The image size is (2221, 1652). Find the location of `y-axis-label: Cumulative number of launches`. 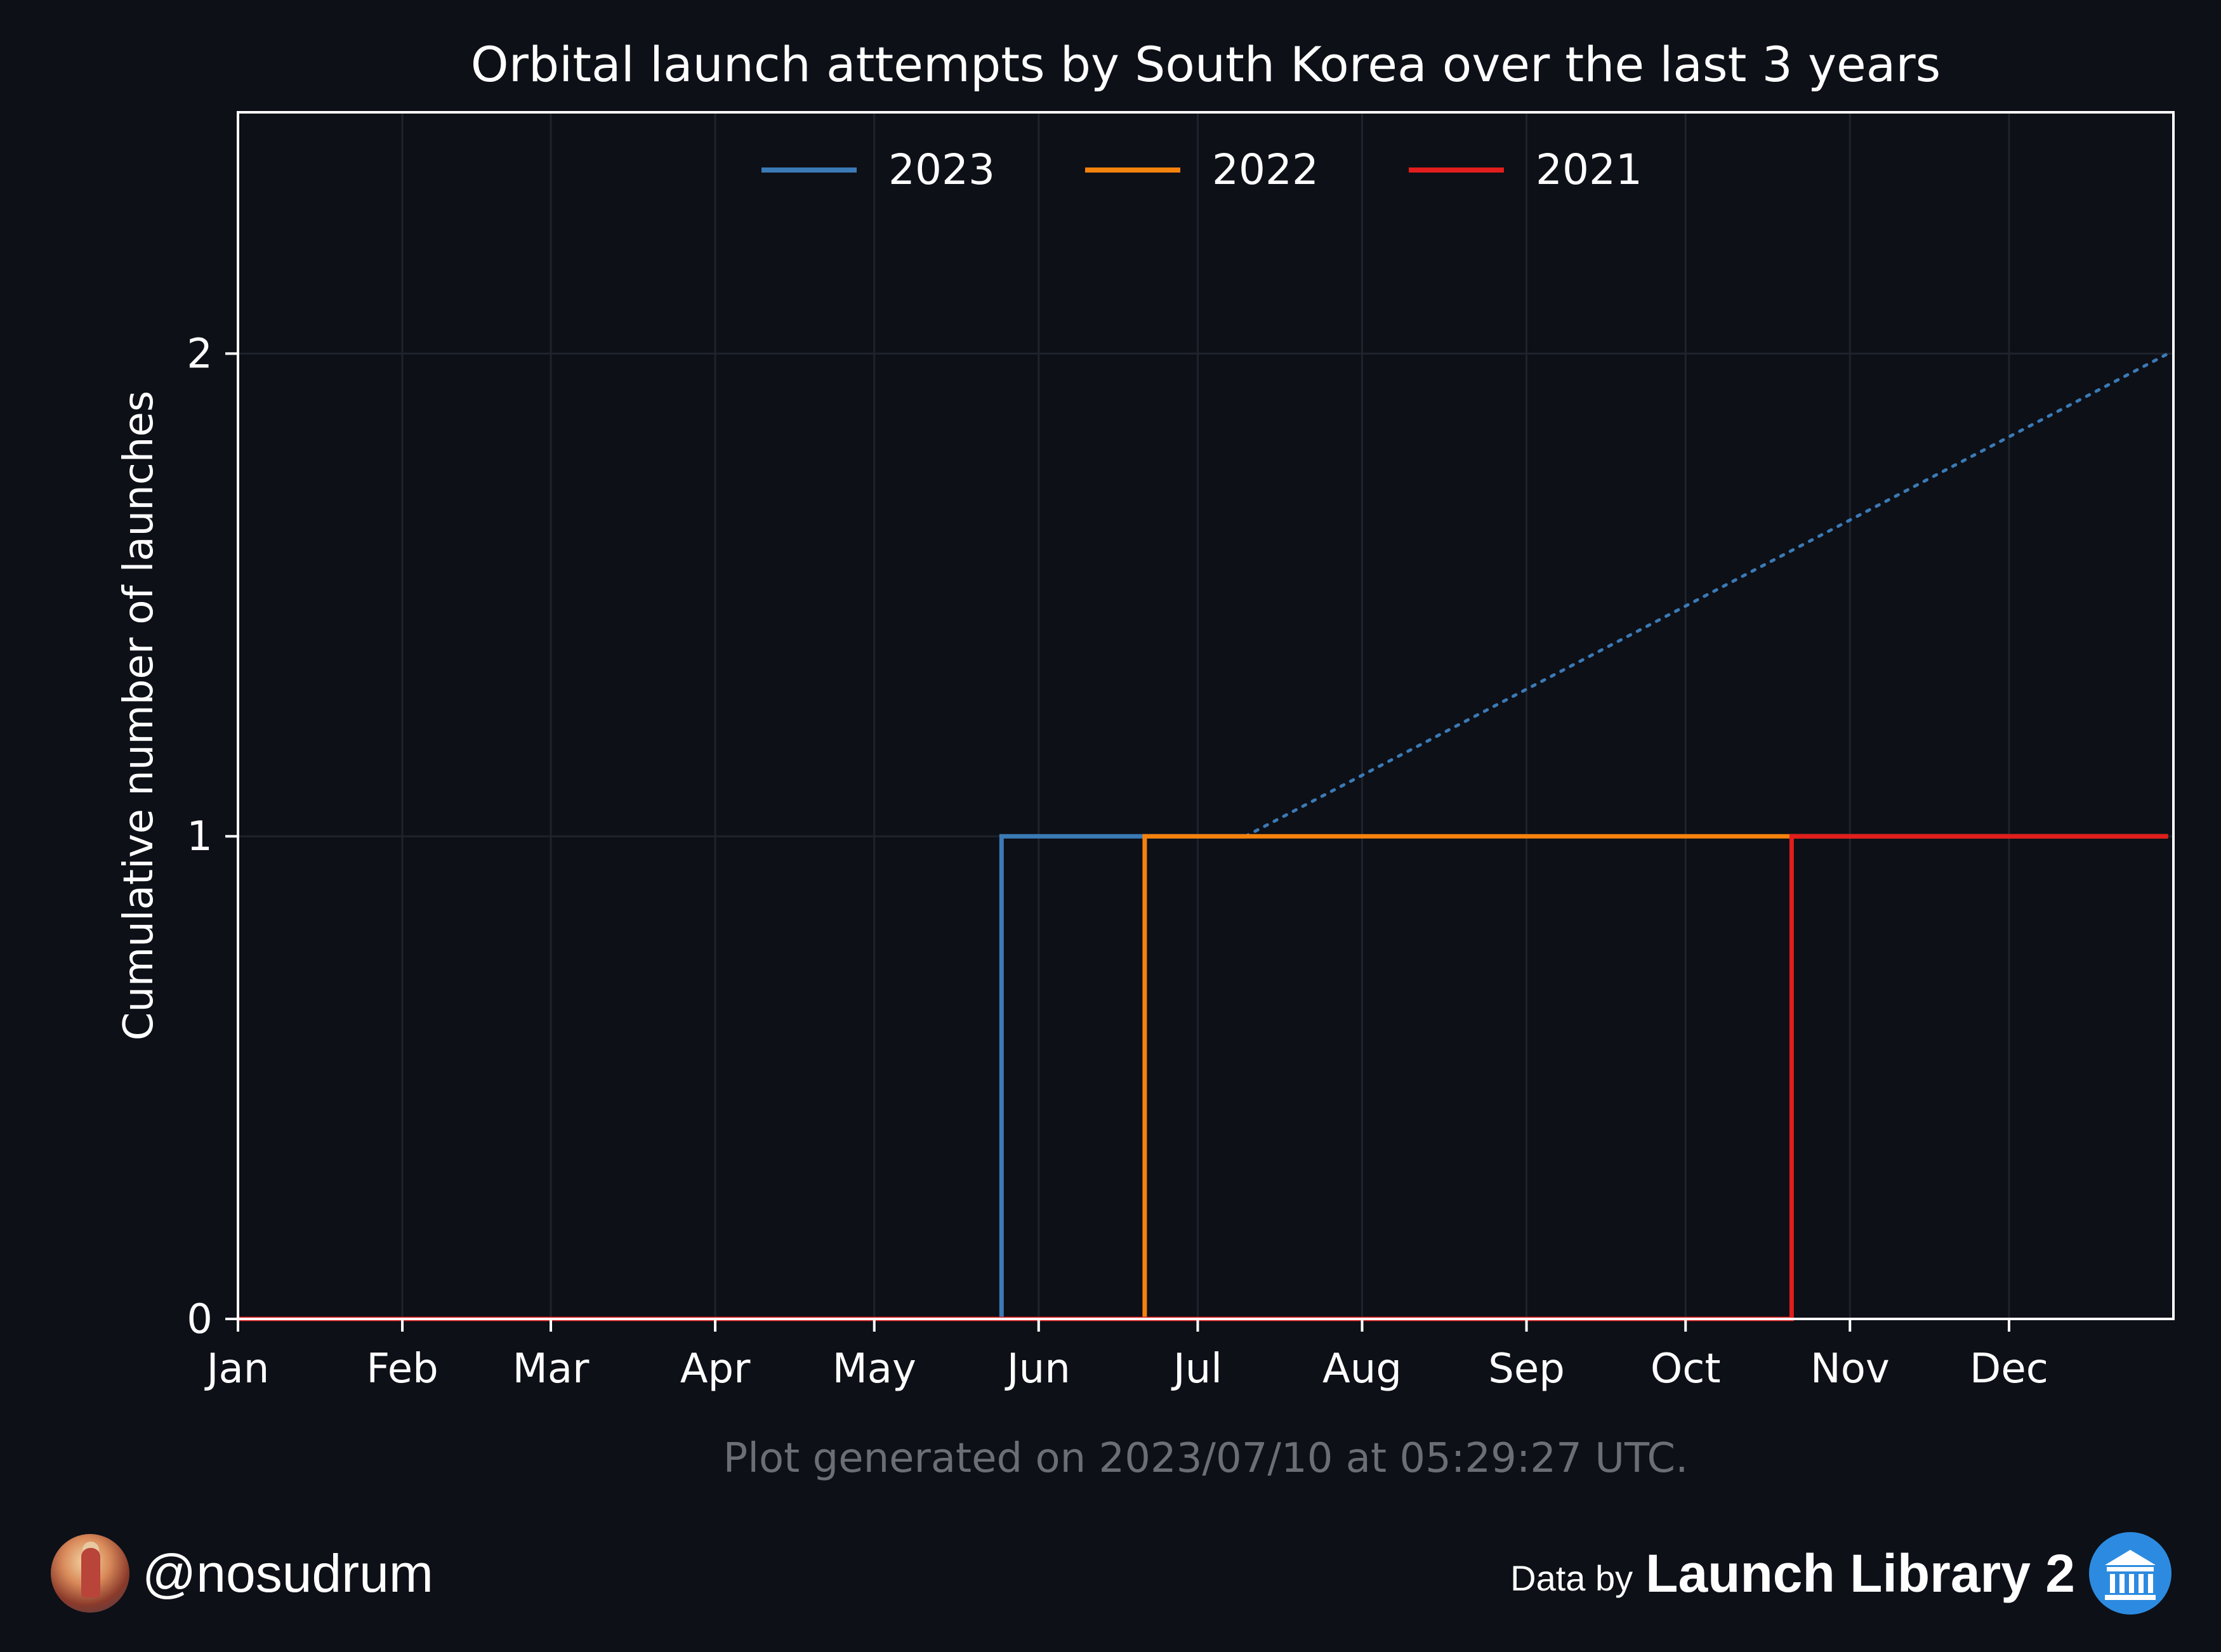

y-axis-label: Cumulative number of launches is located at coordinates (138, 715).